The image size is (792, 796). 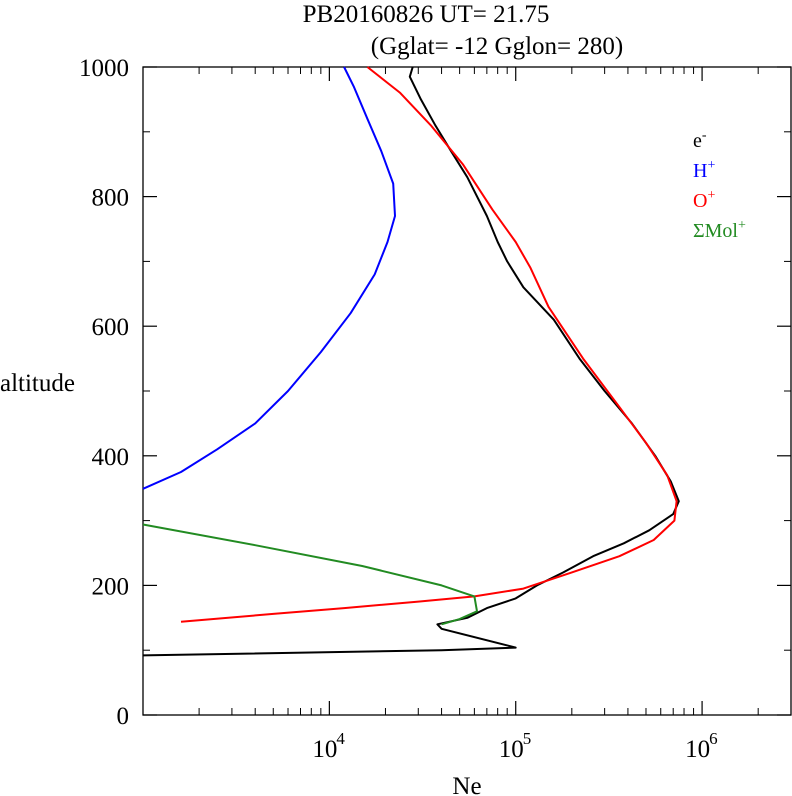 What do you see at coordinates (719, 185) in the screenshot?
I see `legend: e- H+ O+ ΣMol+` at bounding box center [719, 185].